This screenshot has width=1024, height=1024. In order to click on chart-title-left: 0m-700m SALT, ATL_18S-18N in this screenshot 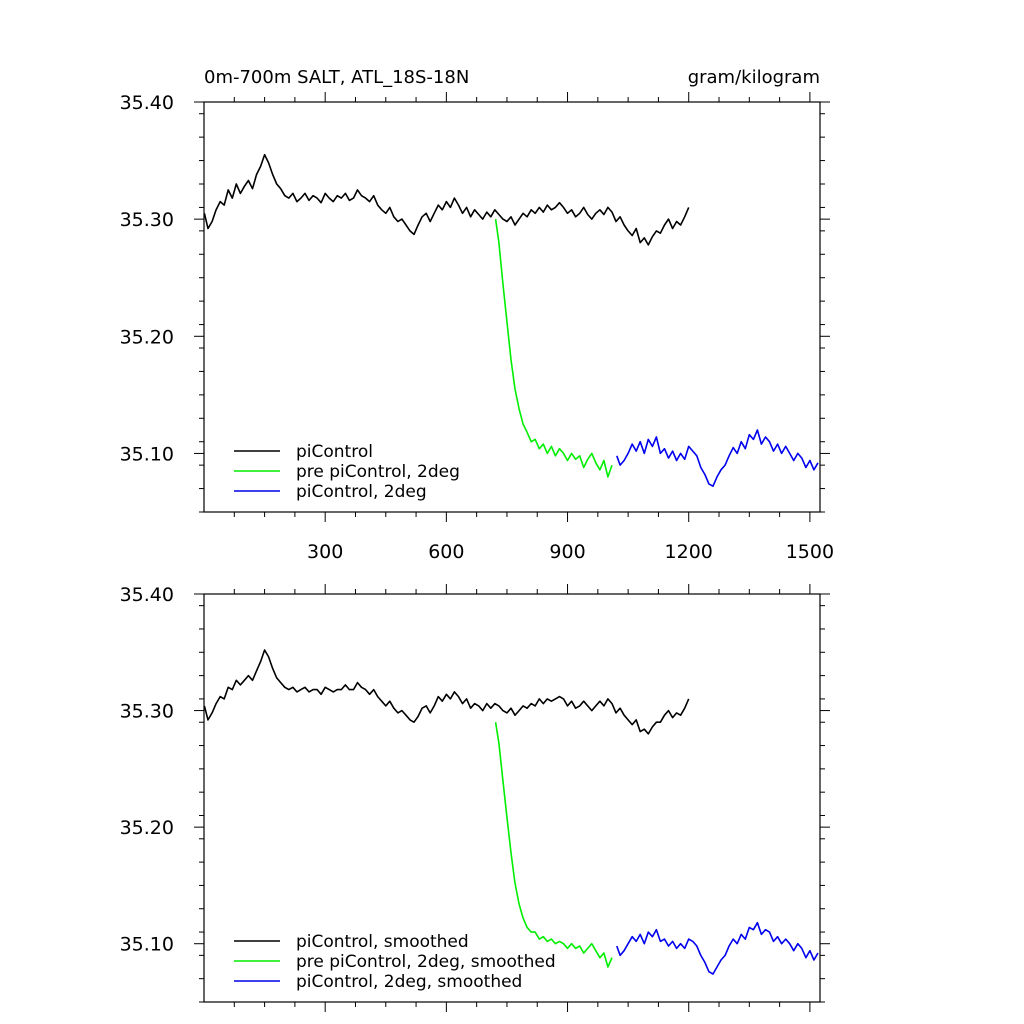, I will do `click(336, 77)`.